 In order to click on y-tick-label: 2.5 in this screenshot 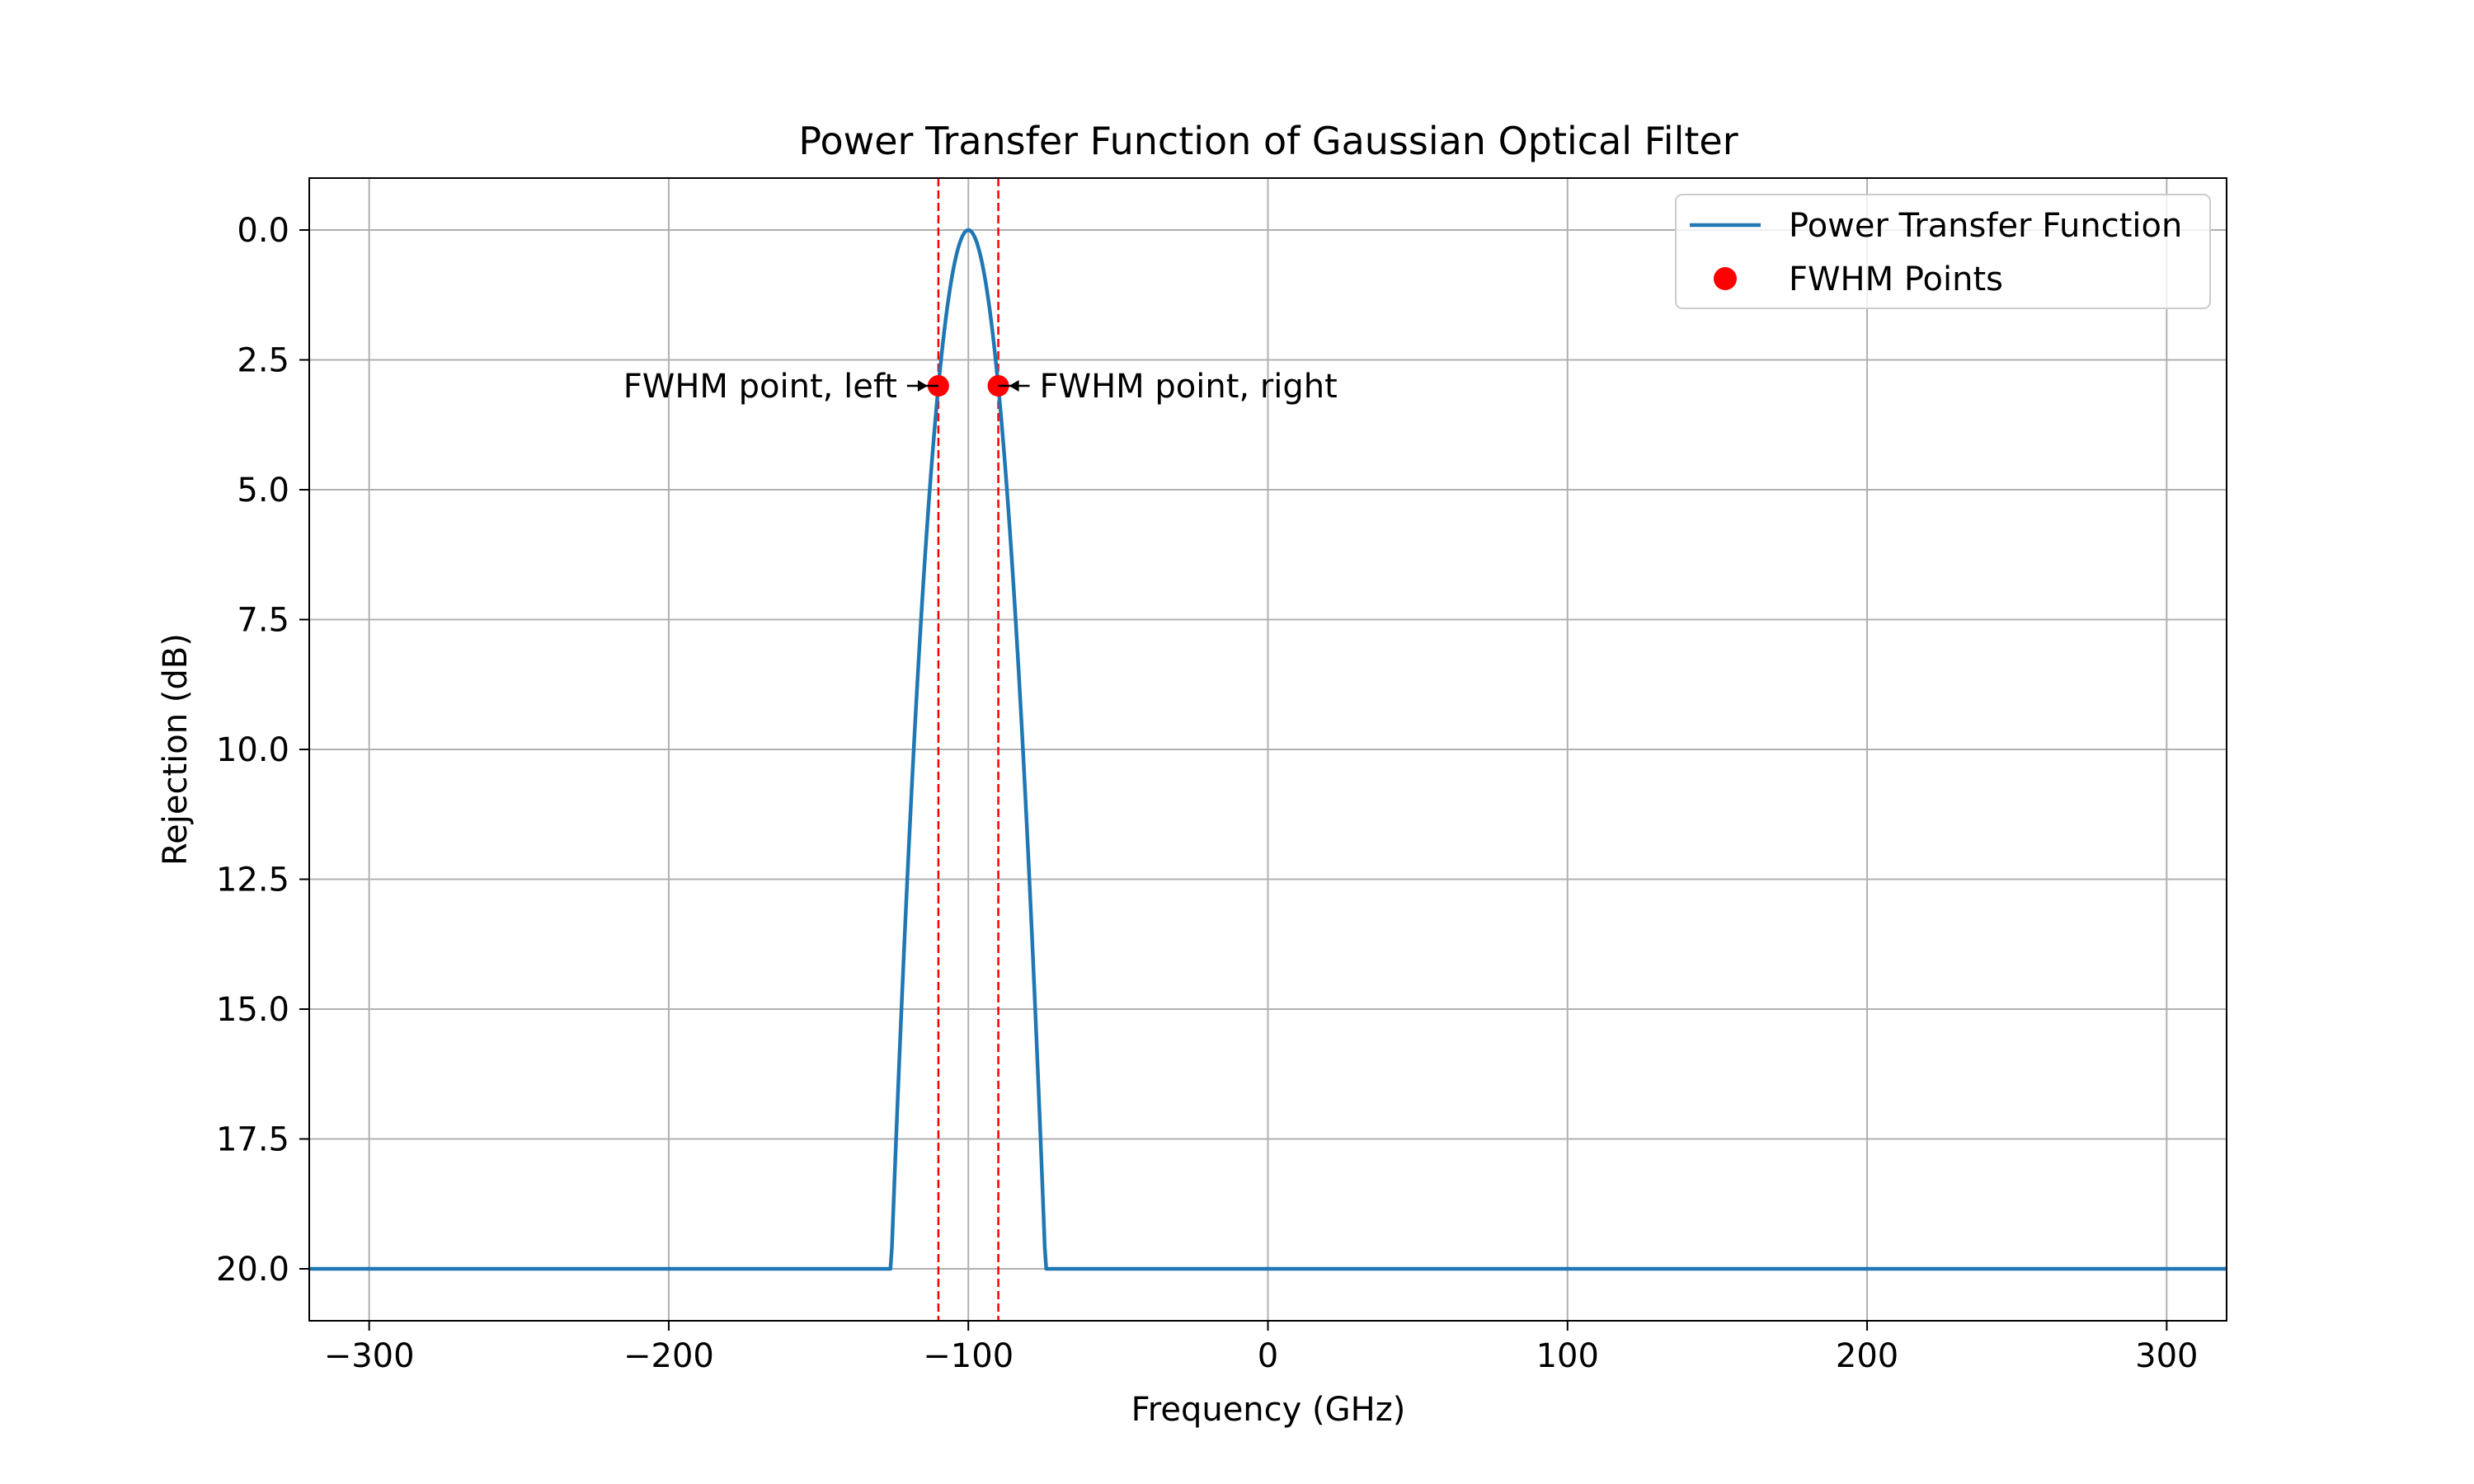, I will do `click(263, 361)`.